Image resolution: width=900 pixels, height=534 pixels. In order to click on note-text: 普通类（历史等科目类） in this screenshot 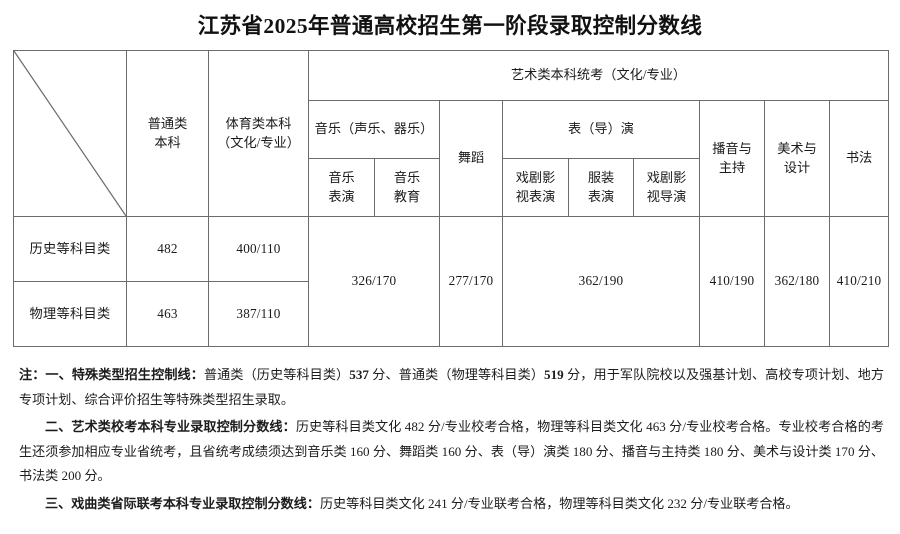, I will do `click(276, 374)`.